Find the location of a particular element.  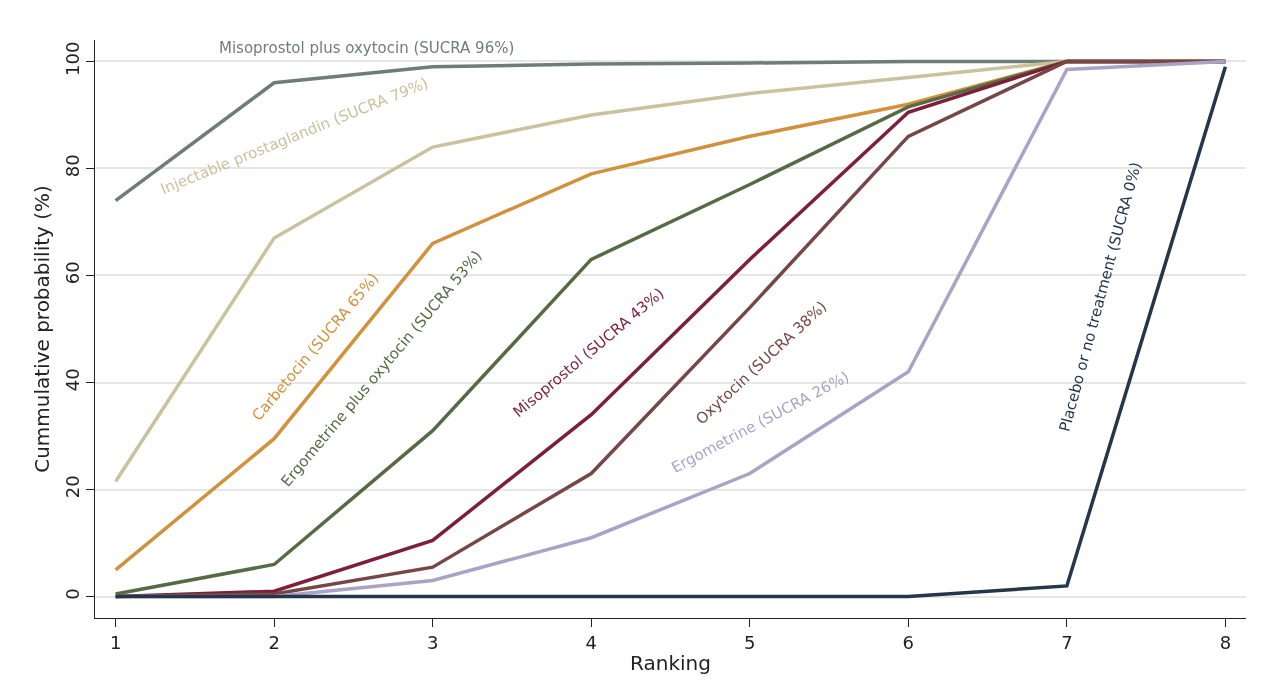

y-axis-title: Cummulative probability (%) is located at coordinates (42, 329).